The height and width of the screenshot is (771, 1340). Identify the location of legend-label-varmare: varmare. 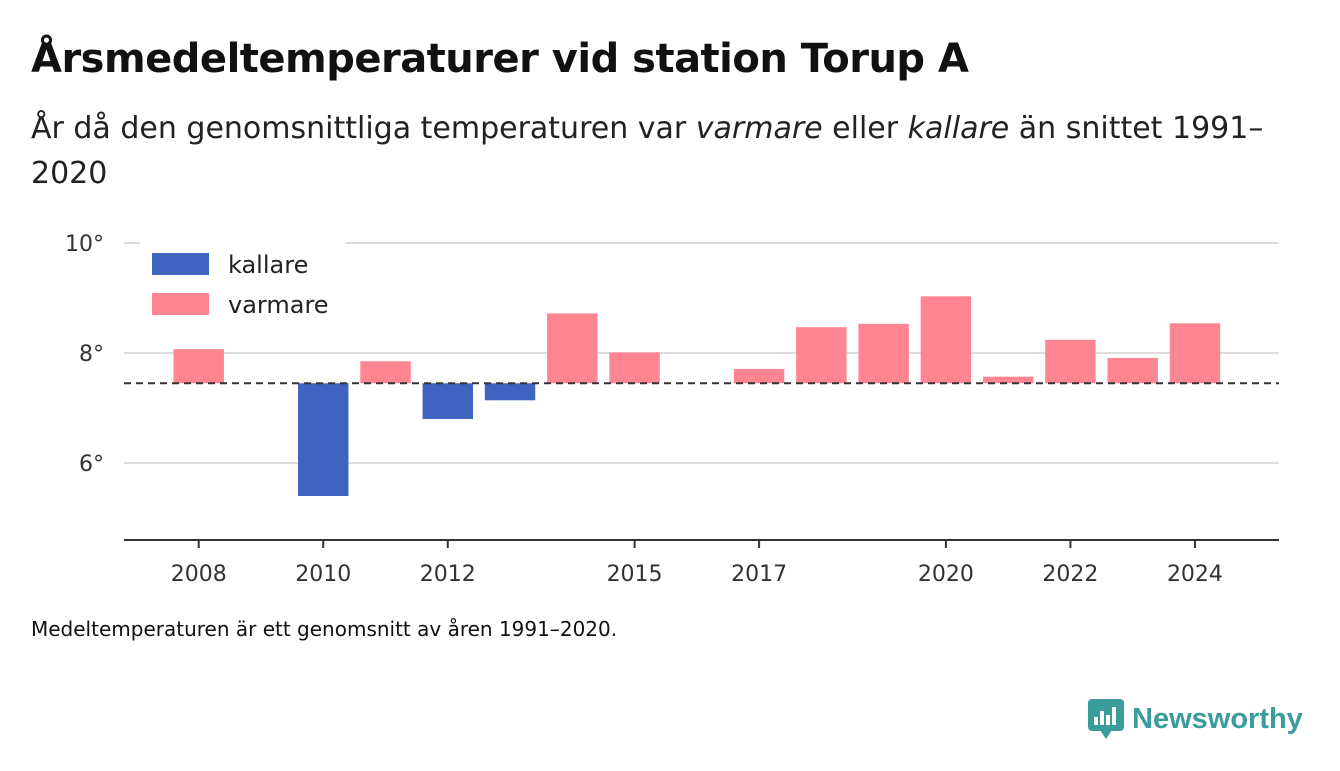
(278, 305).